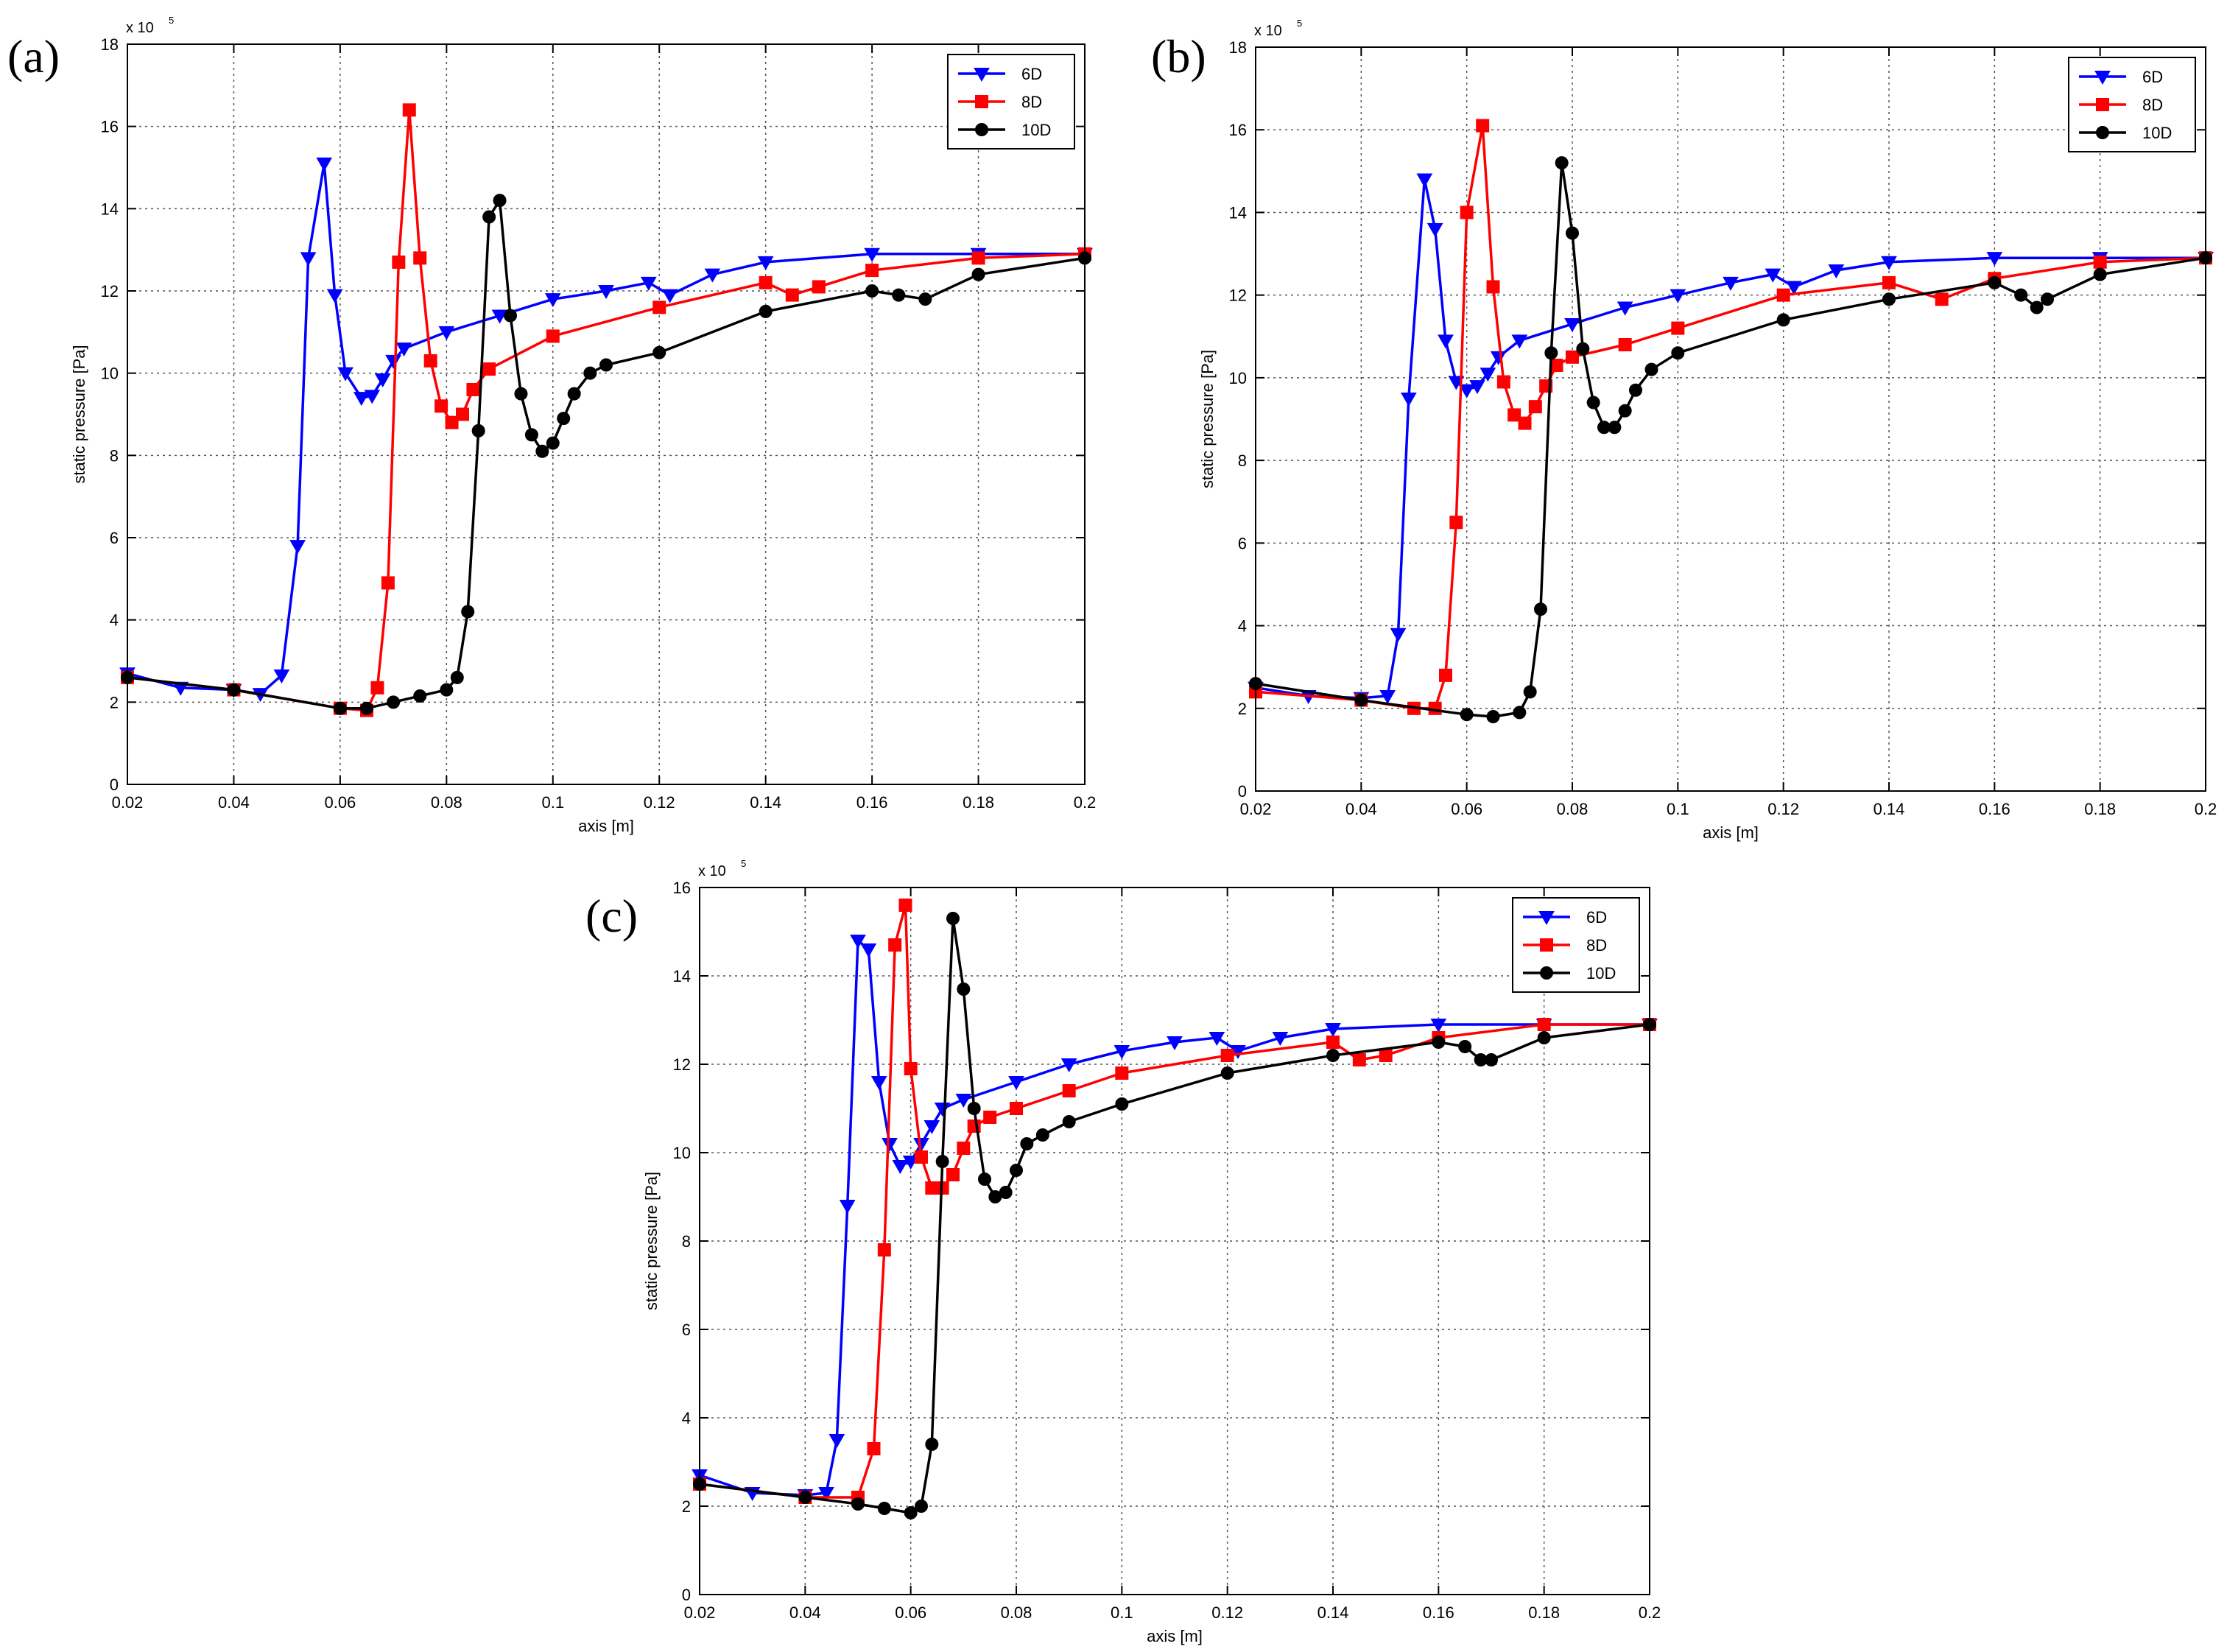 Image resolution: width=2227 pixels, height=1652 pixels. I want to click on chart-b-y-scale-exponent: 5, so click(1299, 23).